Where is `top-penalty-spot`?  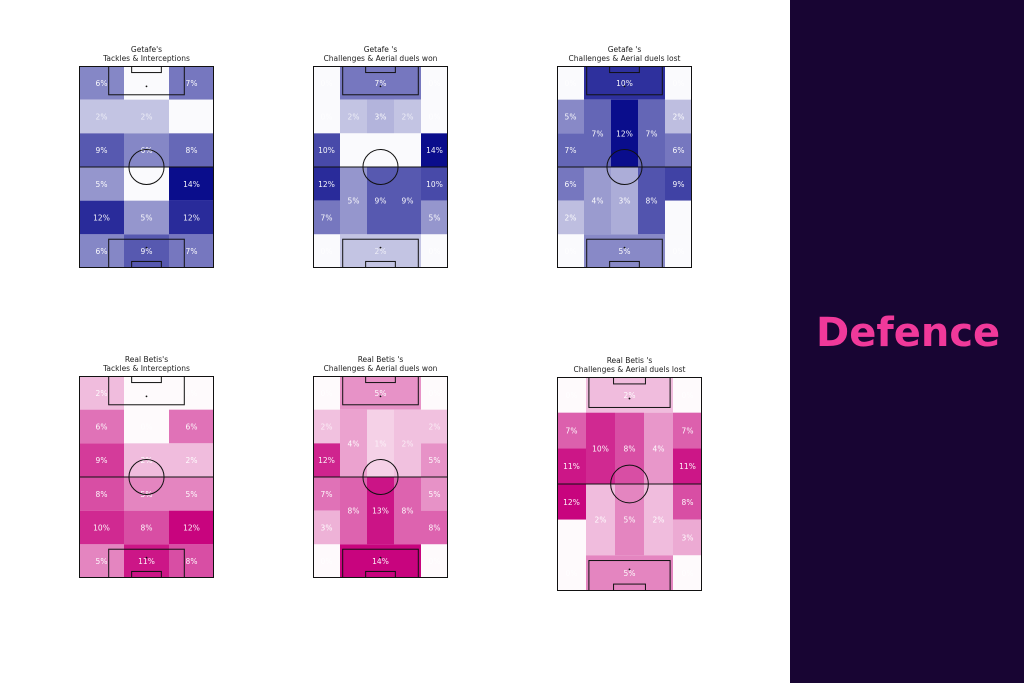
top-penalty-spot is located at coordinates (146, 396).